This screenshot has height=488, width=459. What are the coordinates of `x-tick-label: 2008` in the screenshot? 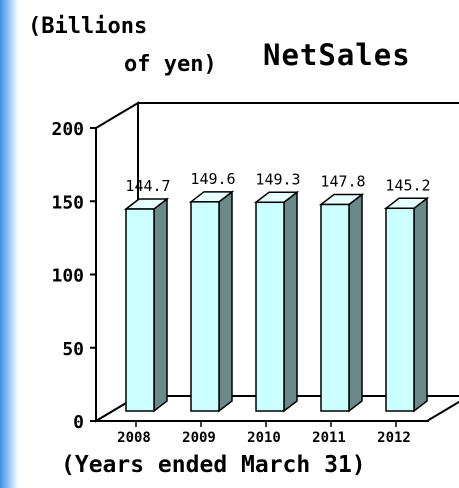 It's located at (134, 438).